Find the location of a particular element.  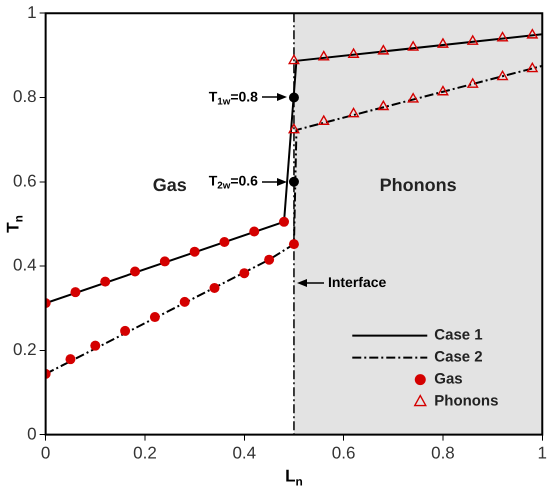

x-tick-label: 1 is located at coordinates (543, 452).